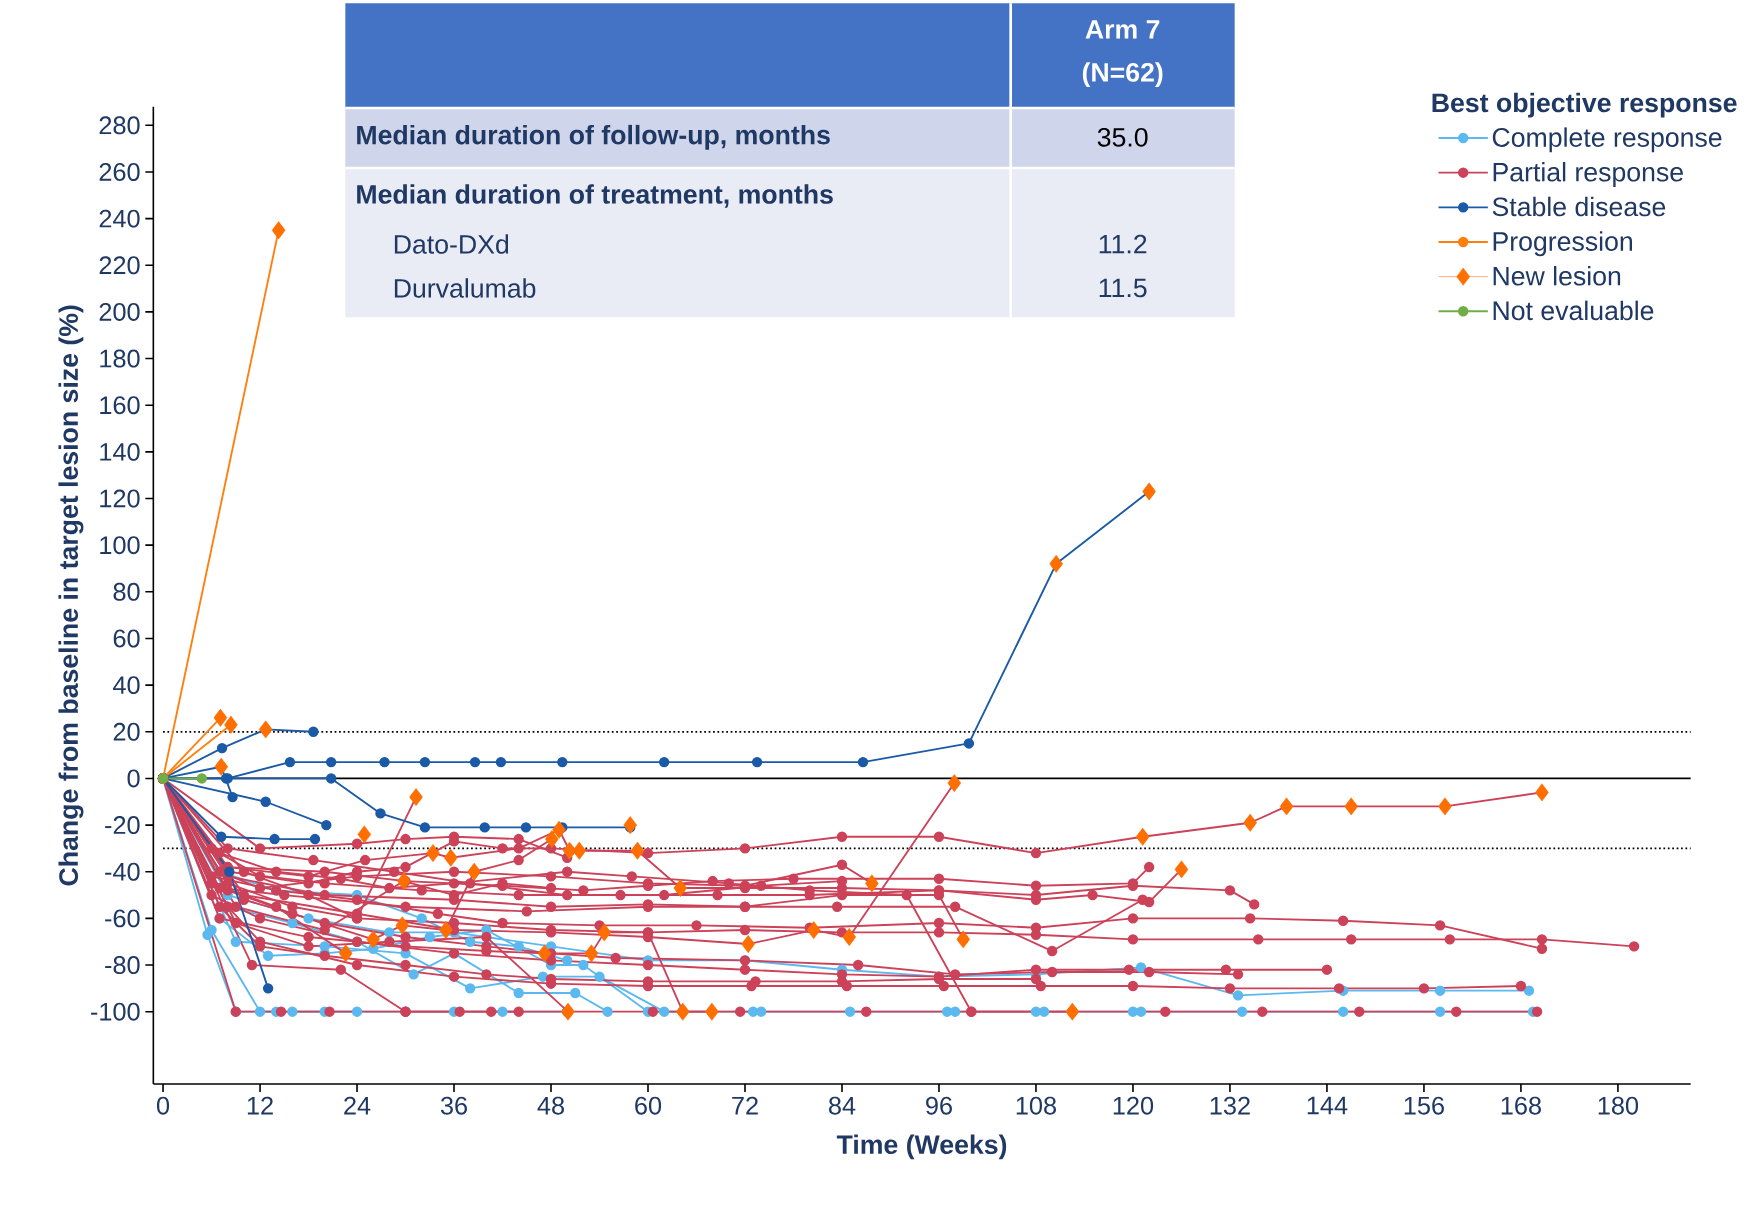 The height and width of the screenshot is (1207, 1756). I want to click on x-tick-label: 48, so click(550, 1105).